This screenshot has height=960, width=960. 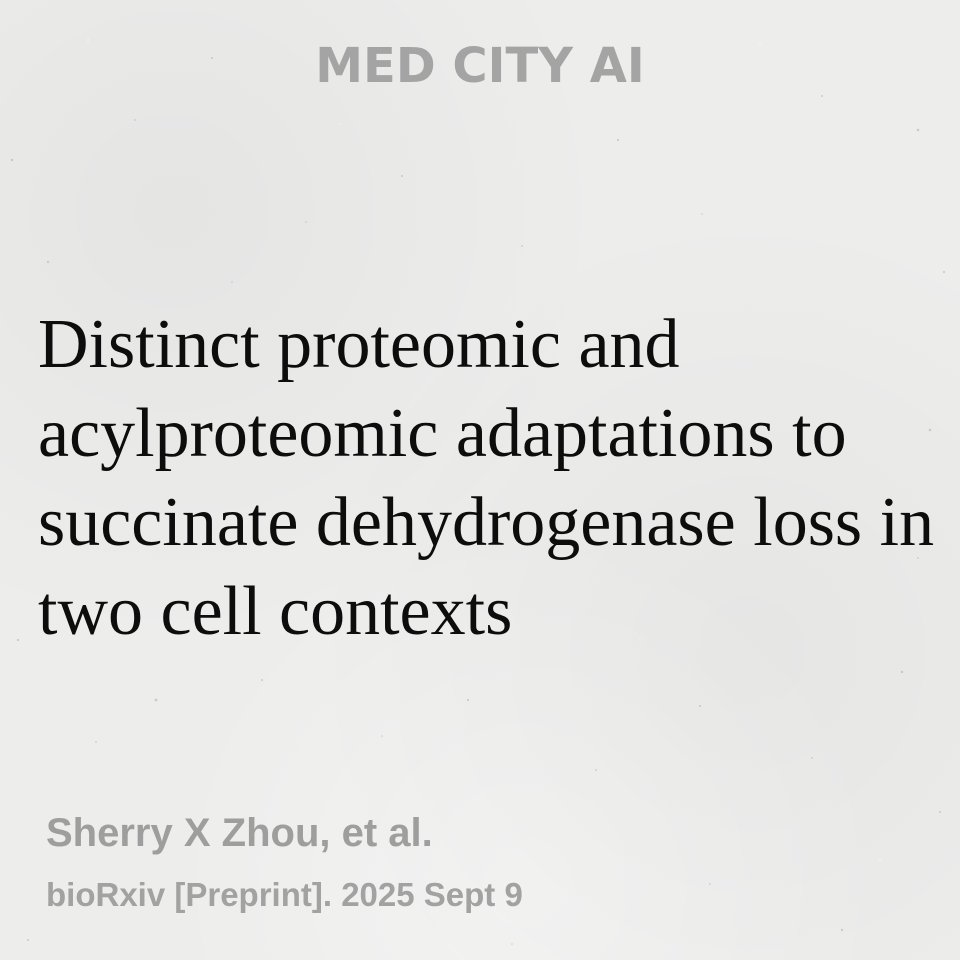 I want to click on article-authors: Sherry X Zhou, et al., so click(x=239, y=833).